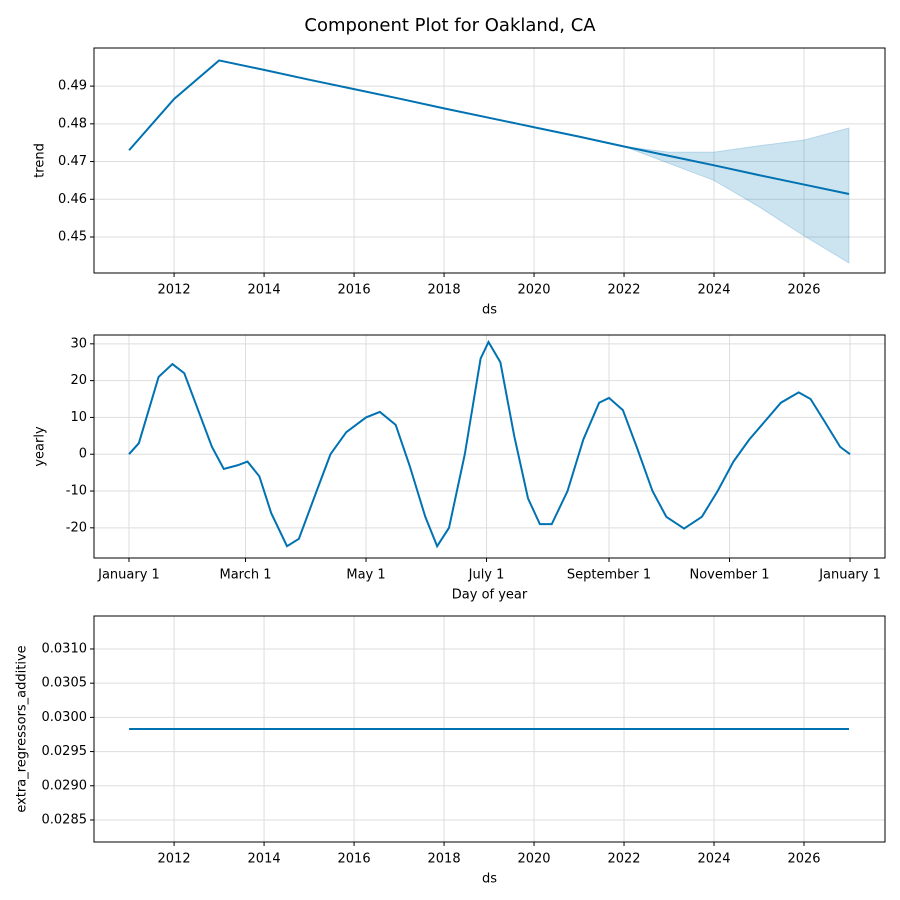  Describe the element at coordinates (22, 728) in the screenshot. I see `y-axis-label: extra_regressors_additive` at that location.